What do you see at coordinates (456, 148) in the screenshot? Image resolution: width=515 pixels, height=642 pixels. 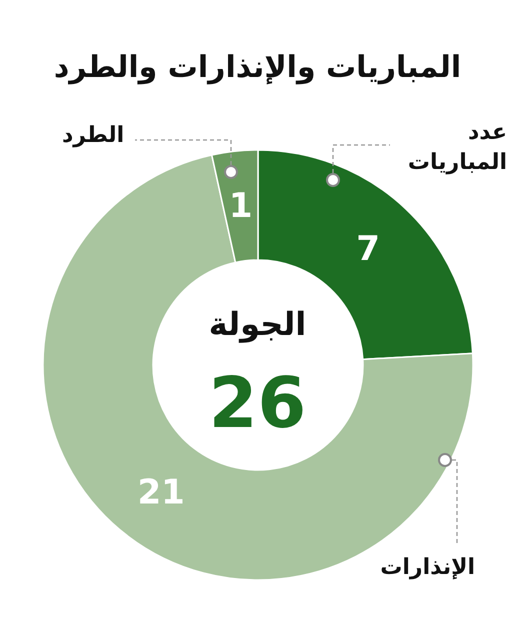 I see `slice-label: عدد المباريات` at bounding box center [456, 148].